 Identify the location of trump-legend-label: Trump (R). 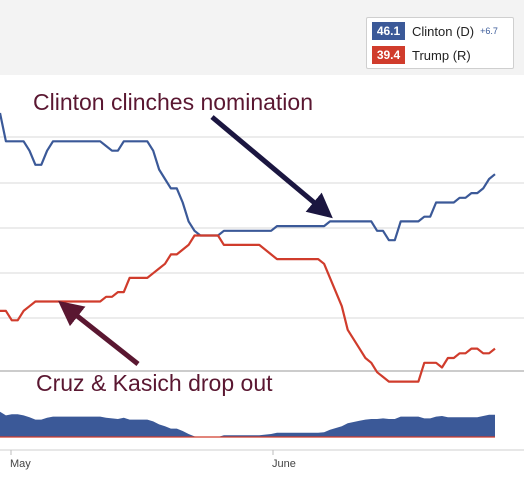
(441, 55).